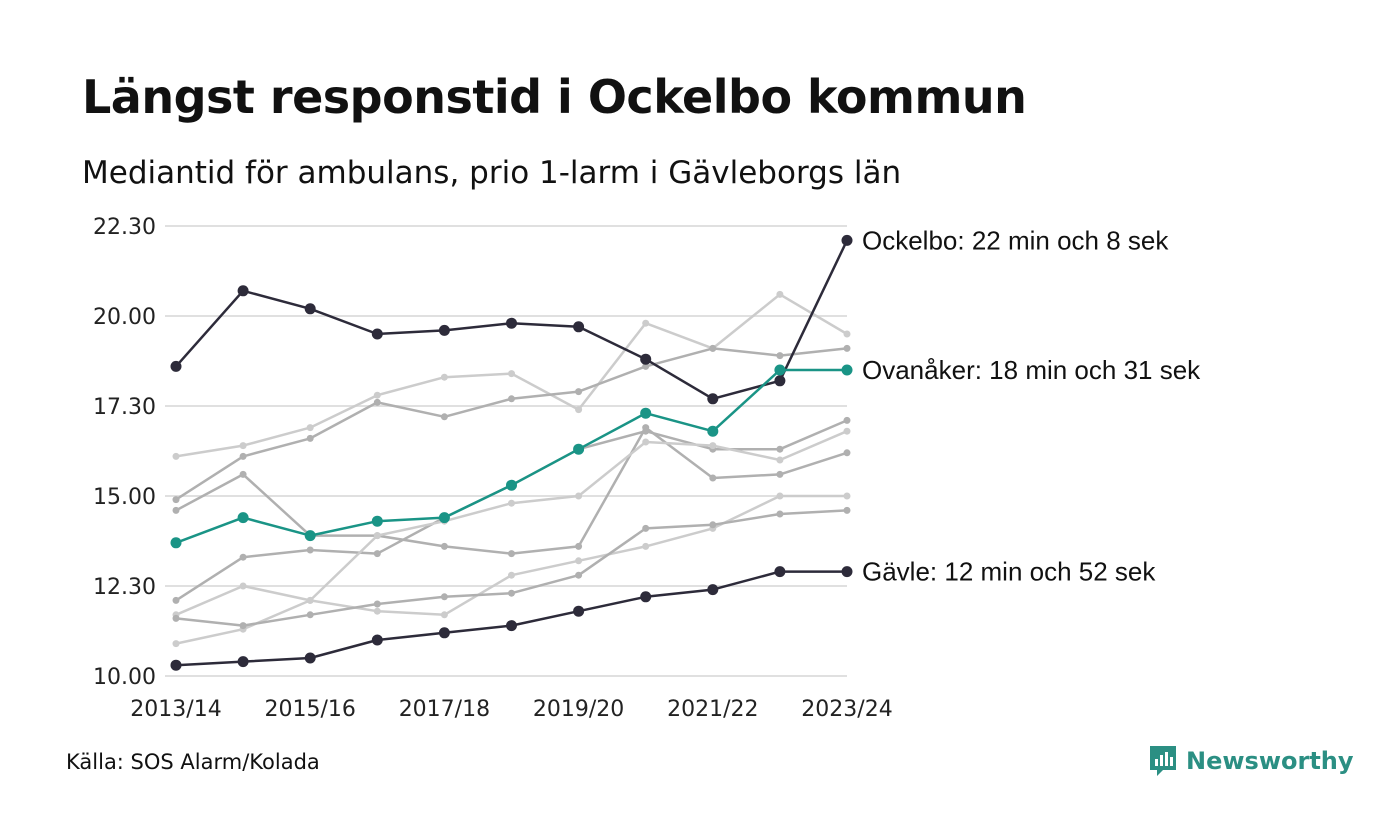 The image size is (1400, 840). I want to click on series-line, so click(511, 523).